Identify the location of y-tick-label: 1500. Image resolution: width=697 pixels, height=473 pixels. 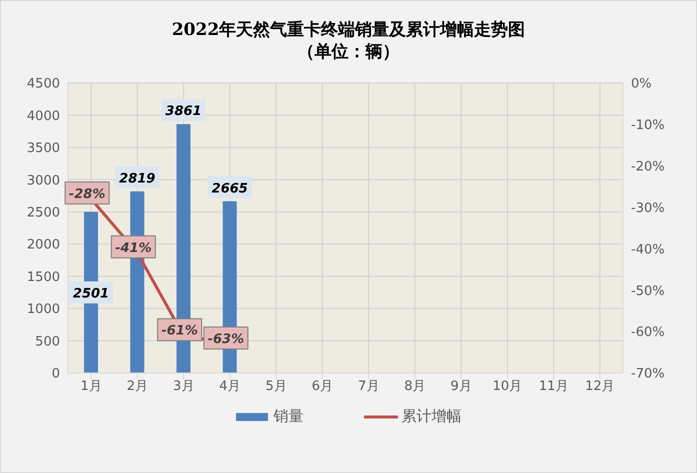
(43, 277).